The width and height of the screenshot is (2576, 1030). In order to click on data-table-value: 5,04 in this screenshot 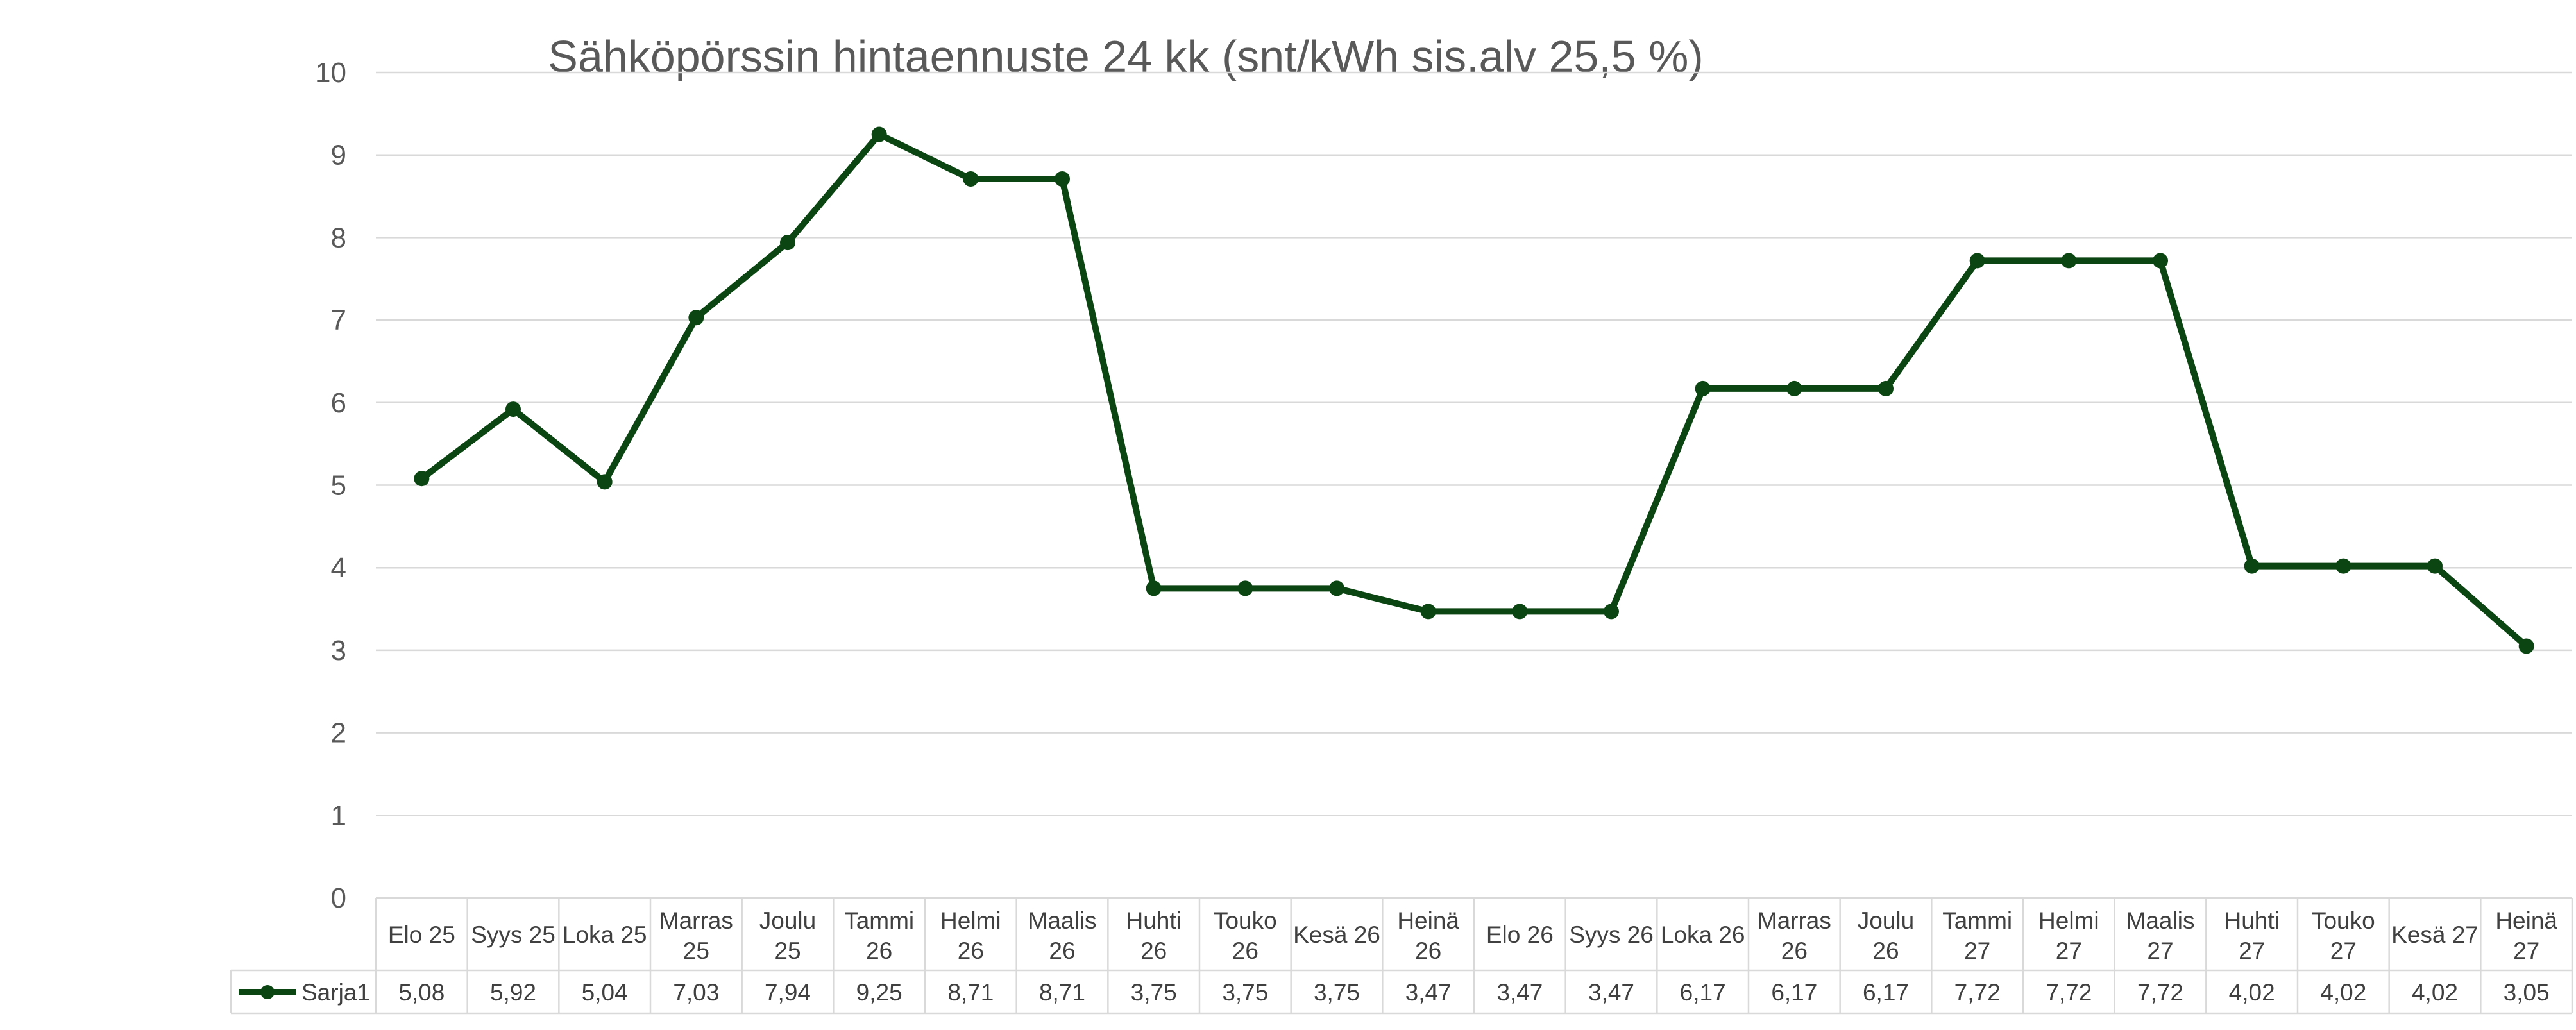, I will do `click(605, 992)`.